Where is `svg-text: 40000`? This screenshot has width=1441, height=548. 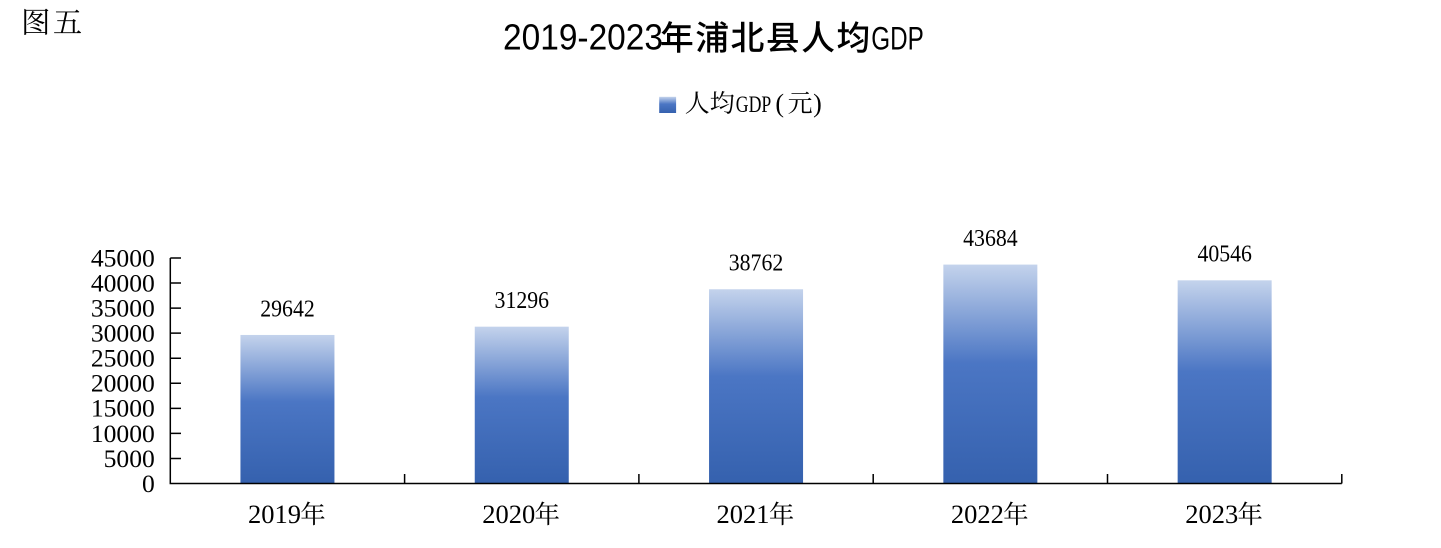 svg-text: 40000 is located at coordinates (123, 283).